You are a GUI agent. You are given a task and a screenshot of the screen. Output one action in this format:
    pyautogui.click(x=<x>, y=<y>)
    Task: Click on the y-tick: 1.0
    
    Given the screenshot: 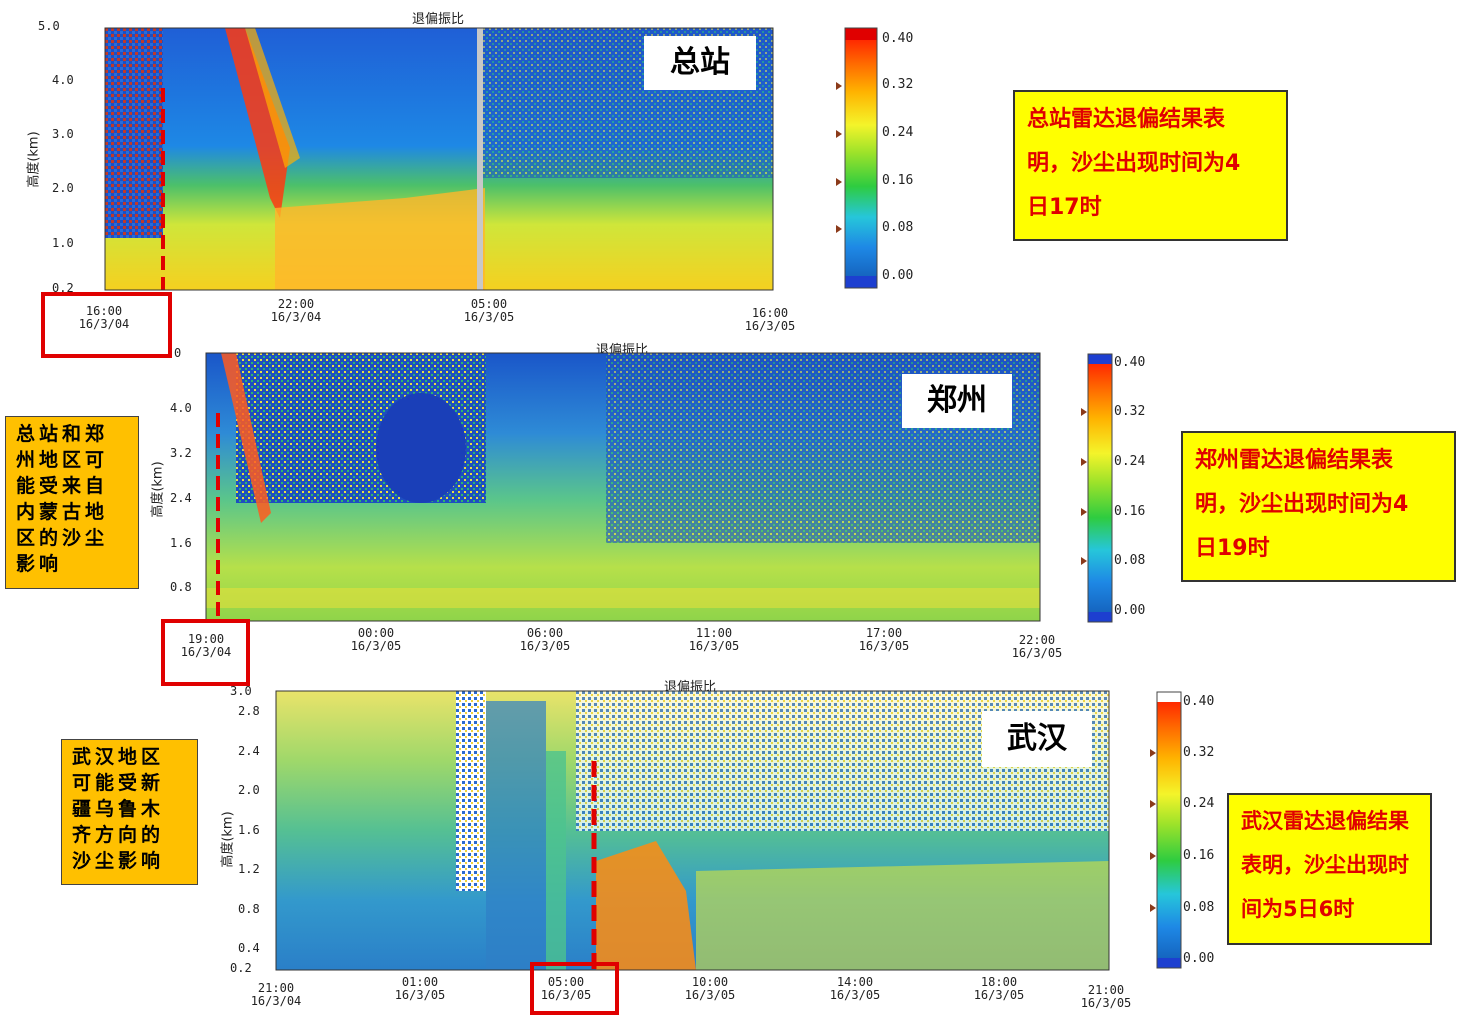 What is the action you would take?
    pyautogui.click(x=63, y=243)
    